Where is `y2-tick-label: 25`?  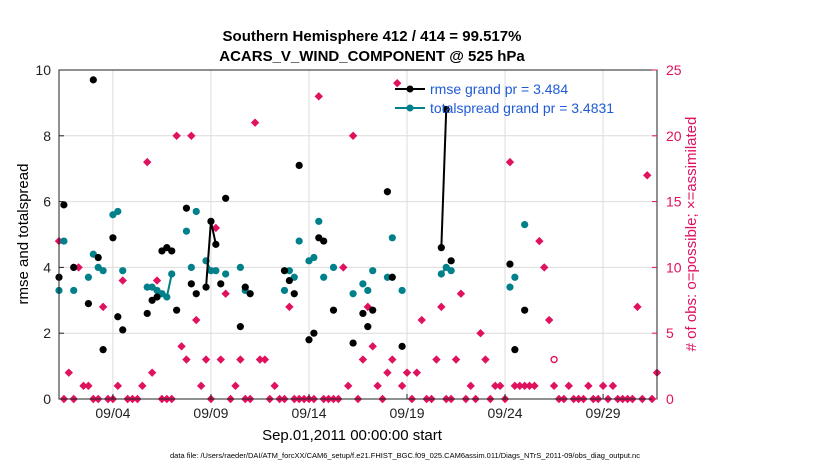
y2-tick-label: 25 is located at coordinates (674, 70).